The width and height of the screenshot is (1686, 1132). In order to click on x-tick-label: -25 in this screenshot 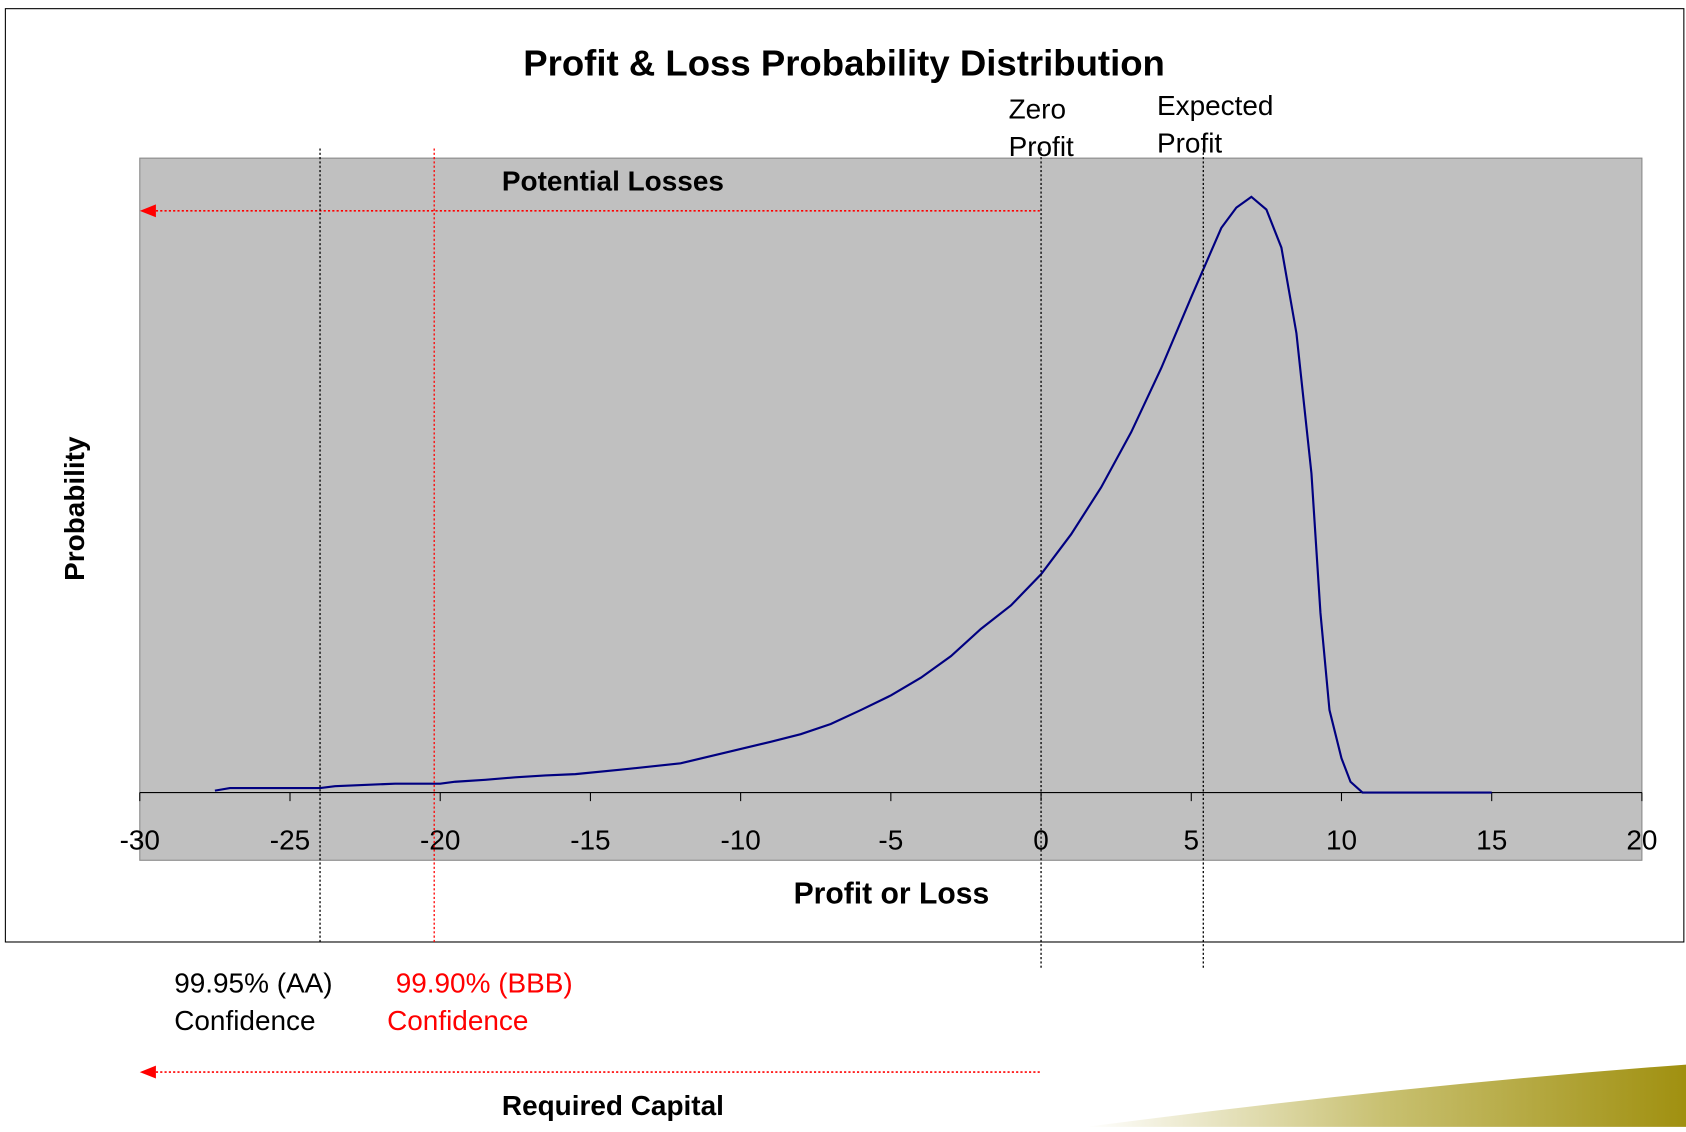, I will do `click(290, 840)`.